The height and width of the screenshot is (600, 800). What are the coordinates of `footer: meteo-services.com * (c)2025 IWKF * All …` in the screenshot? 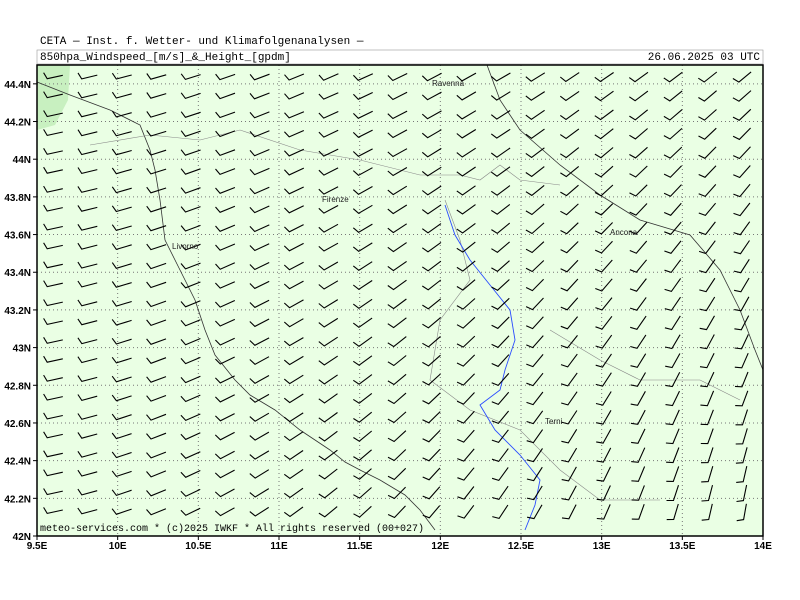 It's located at (232, 529).